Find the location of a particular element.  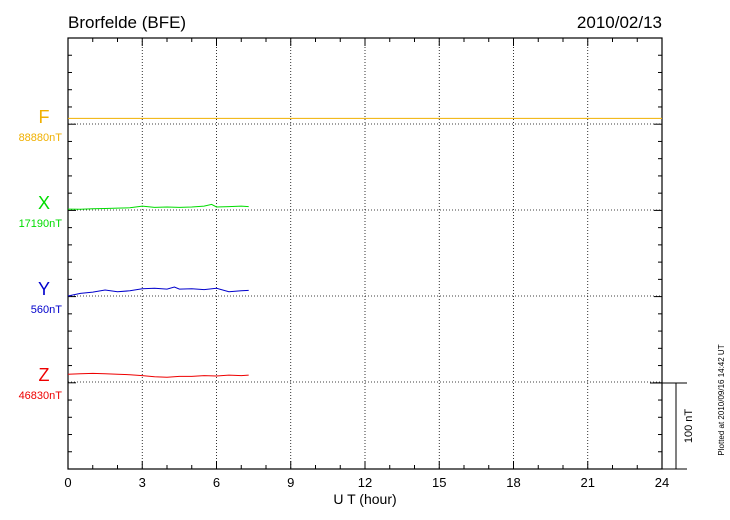

x-tick-label: 9 is located at coordinates (290, 482).